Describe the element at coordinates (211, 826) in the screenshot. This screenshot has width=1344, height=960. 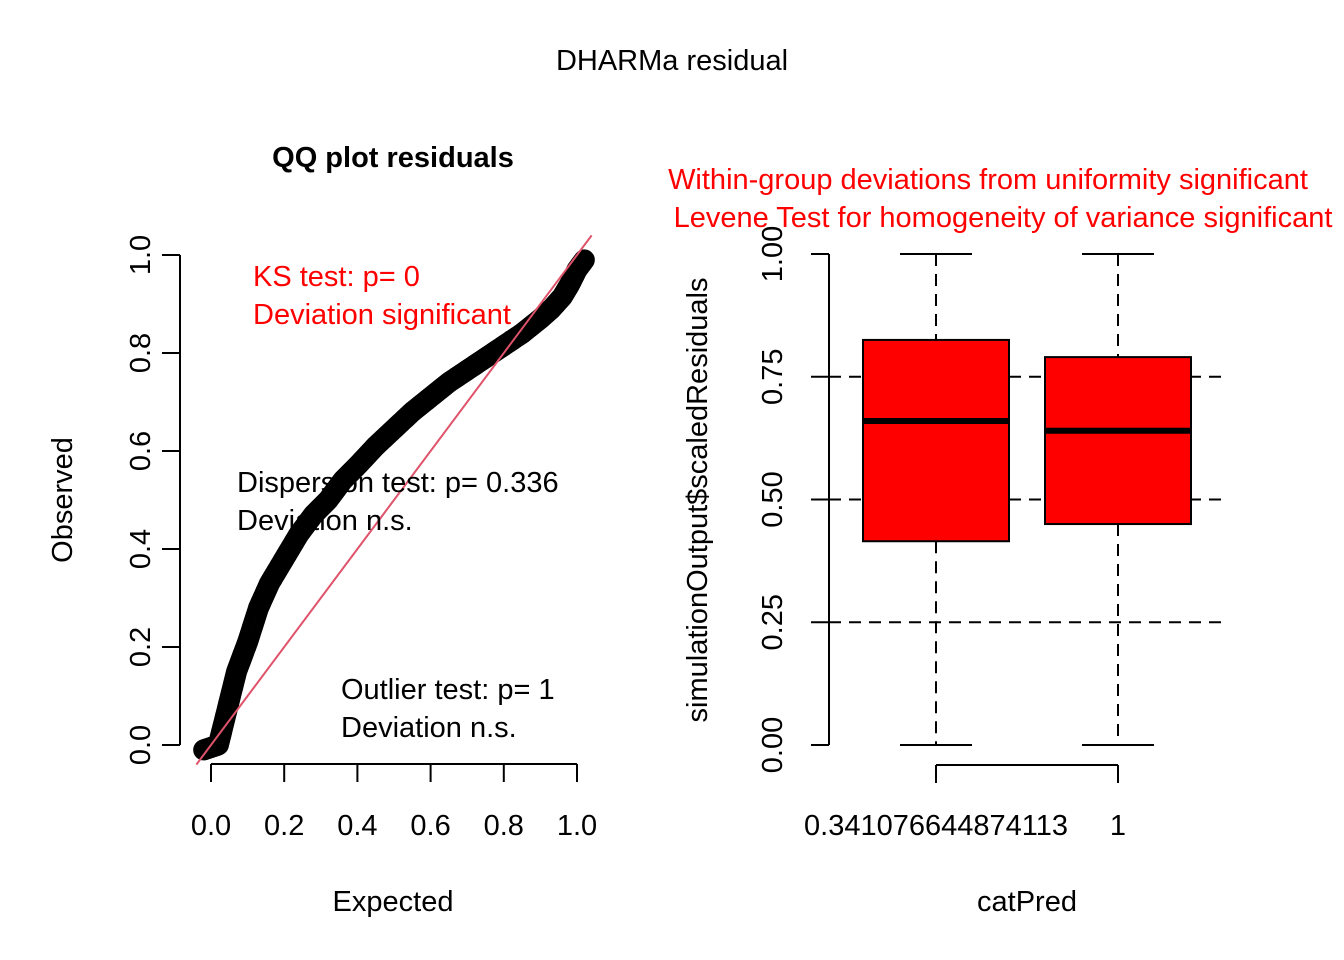
I see `qq-x-tick-label: 0.0` at that location.